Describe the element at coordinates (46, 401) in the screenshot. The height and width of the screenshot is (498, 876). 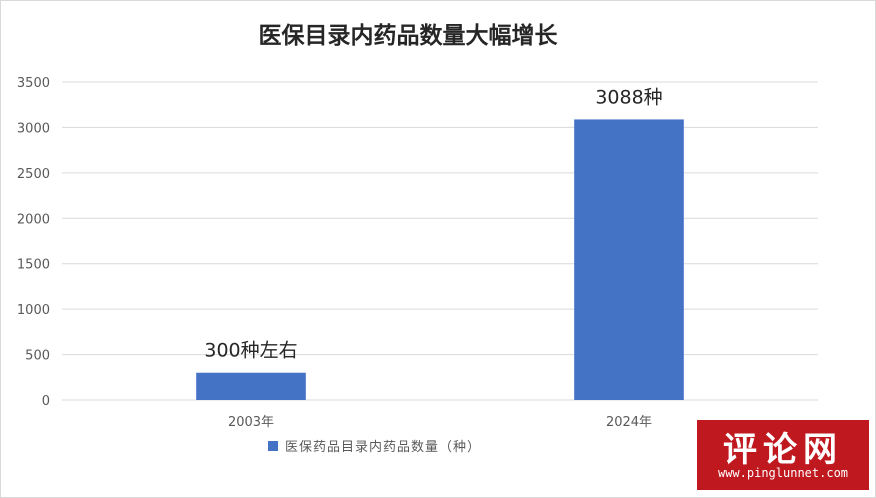
I see `y-tick-label: 0` at that location.